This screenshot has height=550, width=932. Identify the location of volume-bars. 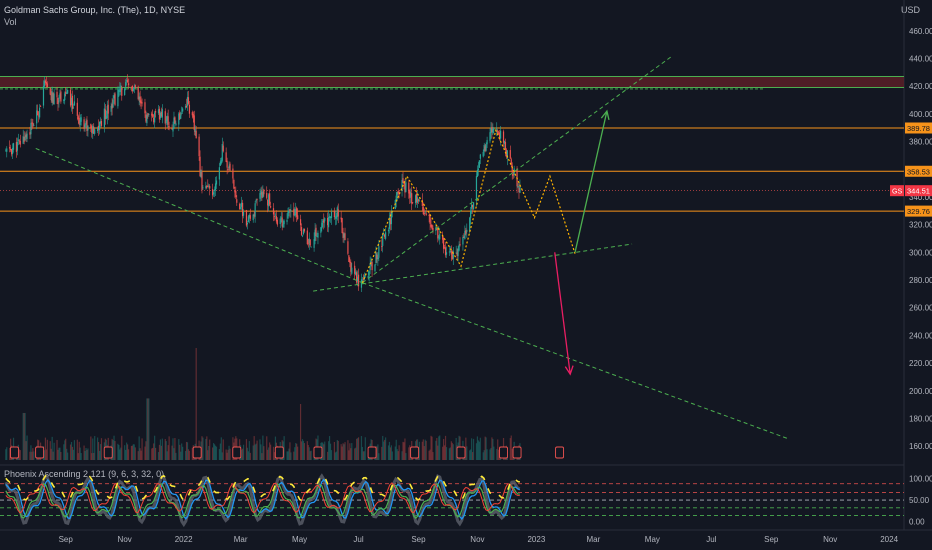
(263, 404).